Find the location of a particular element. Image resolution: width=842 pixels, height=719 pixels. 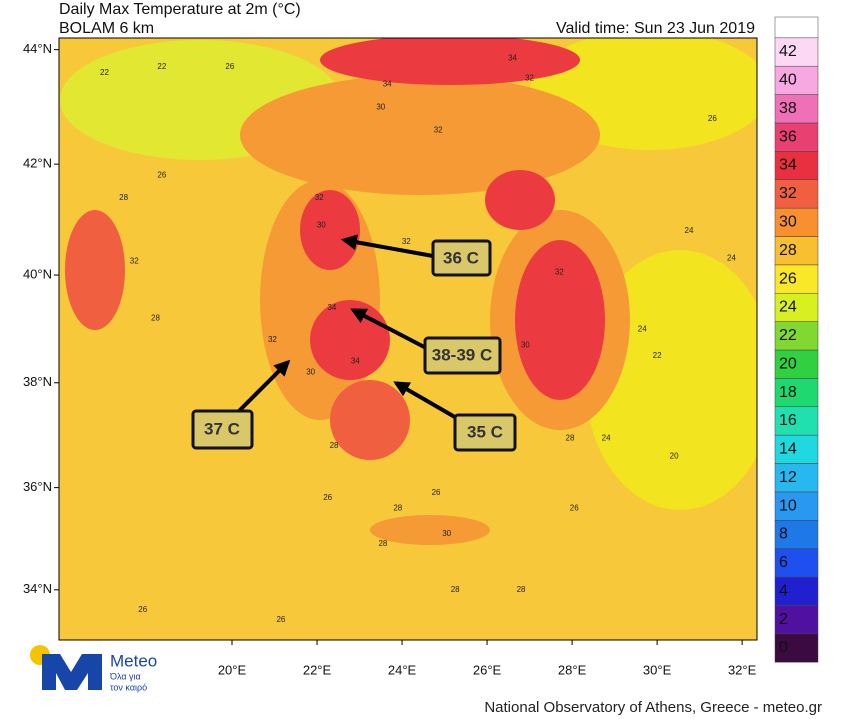

y-tick-label: 42°N is located at coordinates (37, 163).